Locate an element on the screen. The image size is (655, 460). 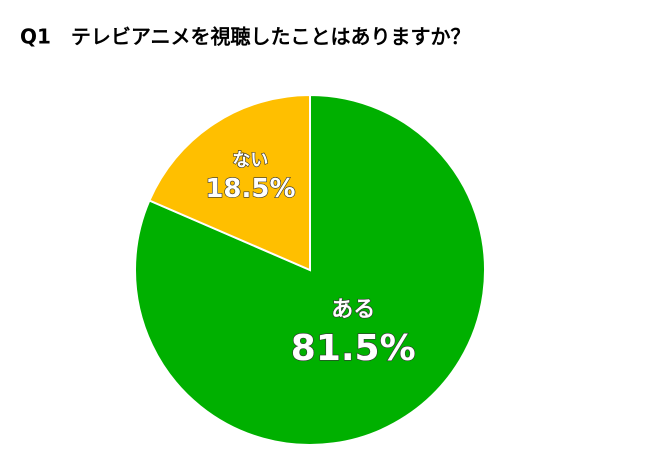
value-label: 81.5% is located at coordinates (353, 348).